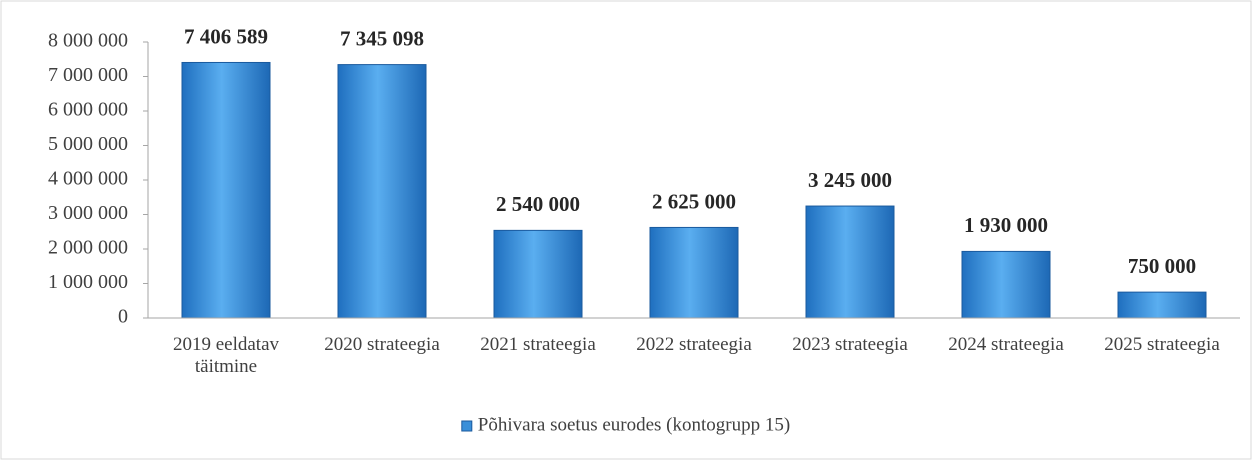  I want to click on legend-swatch, so click(467, 426).